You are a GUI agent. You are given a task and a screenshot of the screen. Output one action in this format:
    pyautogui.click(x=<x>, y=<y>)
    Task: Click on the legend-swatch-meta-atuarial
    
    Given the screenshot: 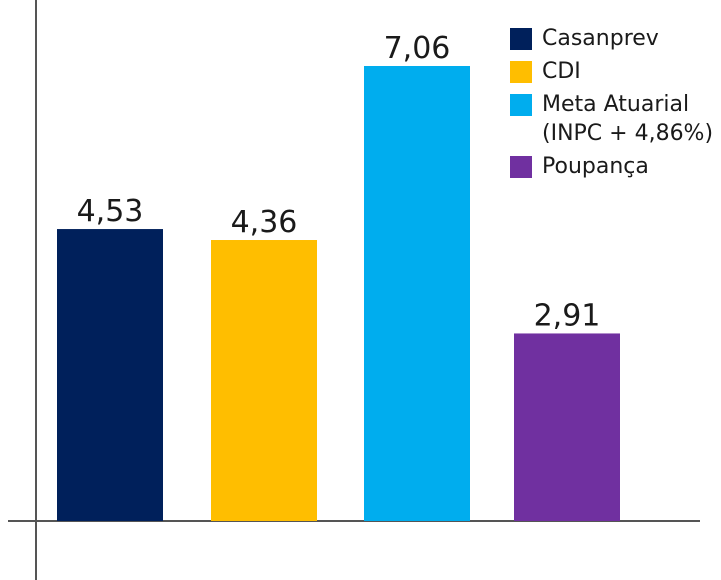 What is the action you would take?
    pyautogui.click(x=521, y=105)
    